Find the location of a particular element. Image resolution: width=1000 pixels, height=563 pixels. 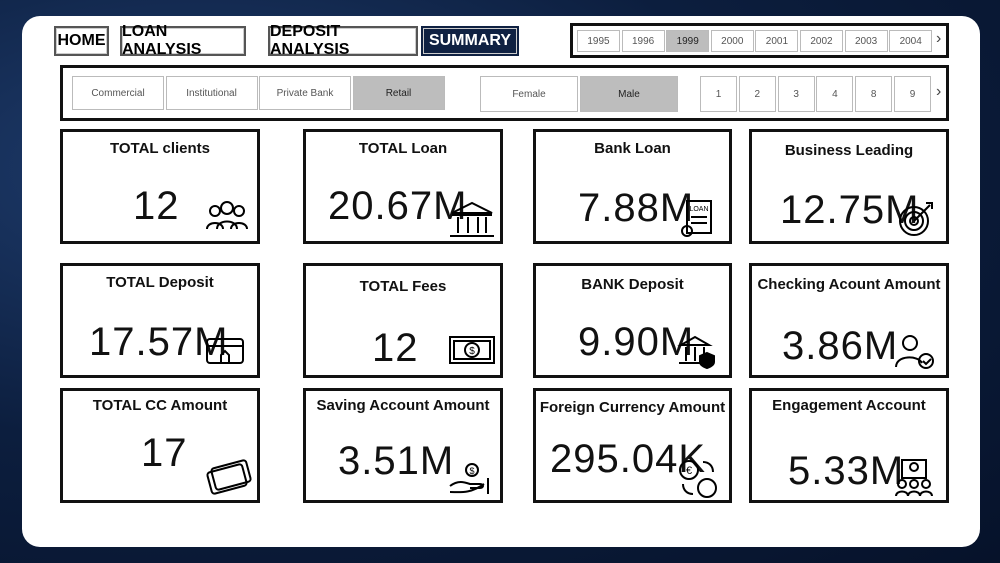

year-option: 1999 is located at coordinates (688, 41).